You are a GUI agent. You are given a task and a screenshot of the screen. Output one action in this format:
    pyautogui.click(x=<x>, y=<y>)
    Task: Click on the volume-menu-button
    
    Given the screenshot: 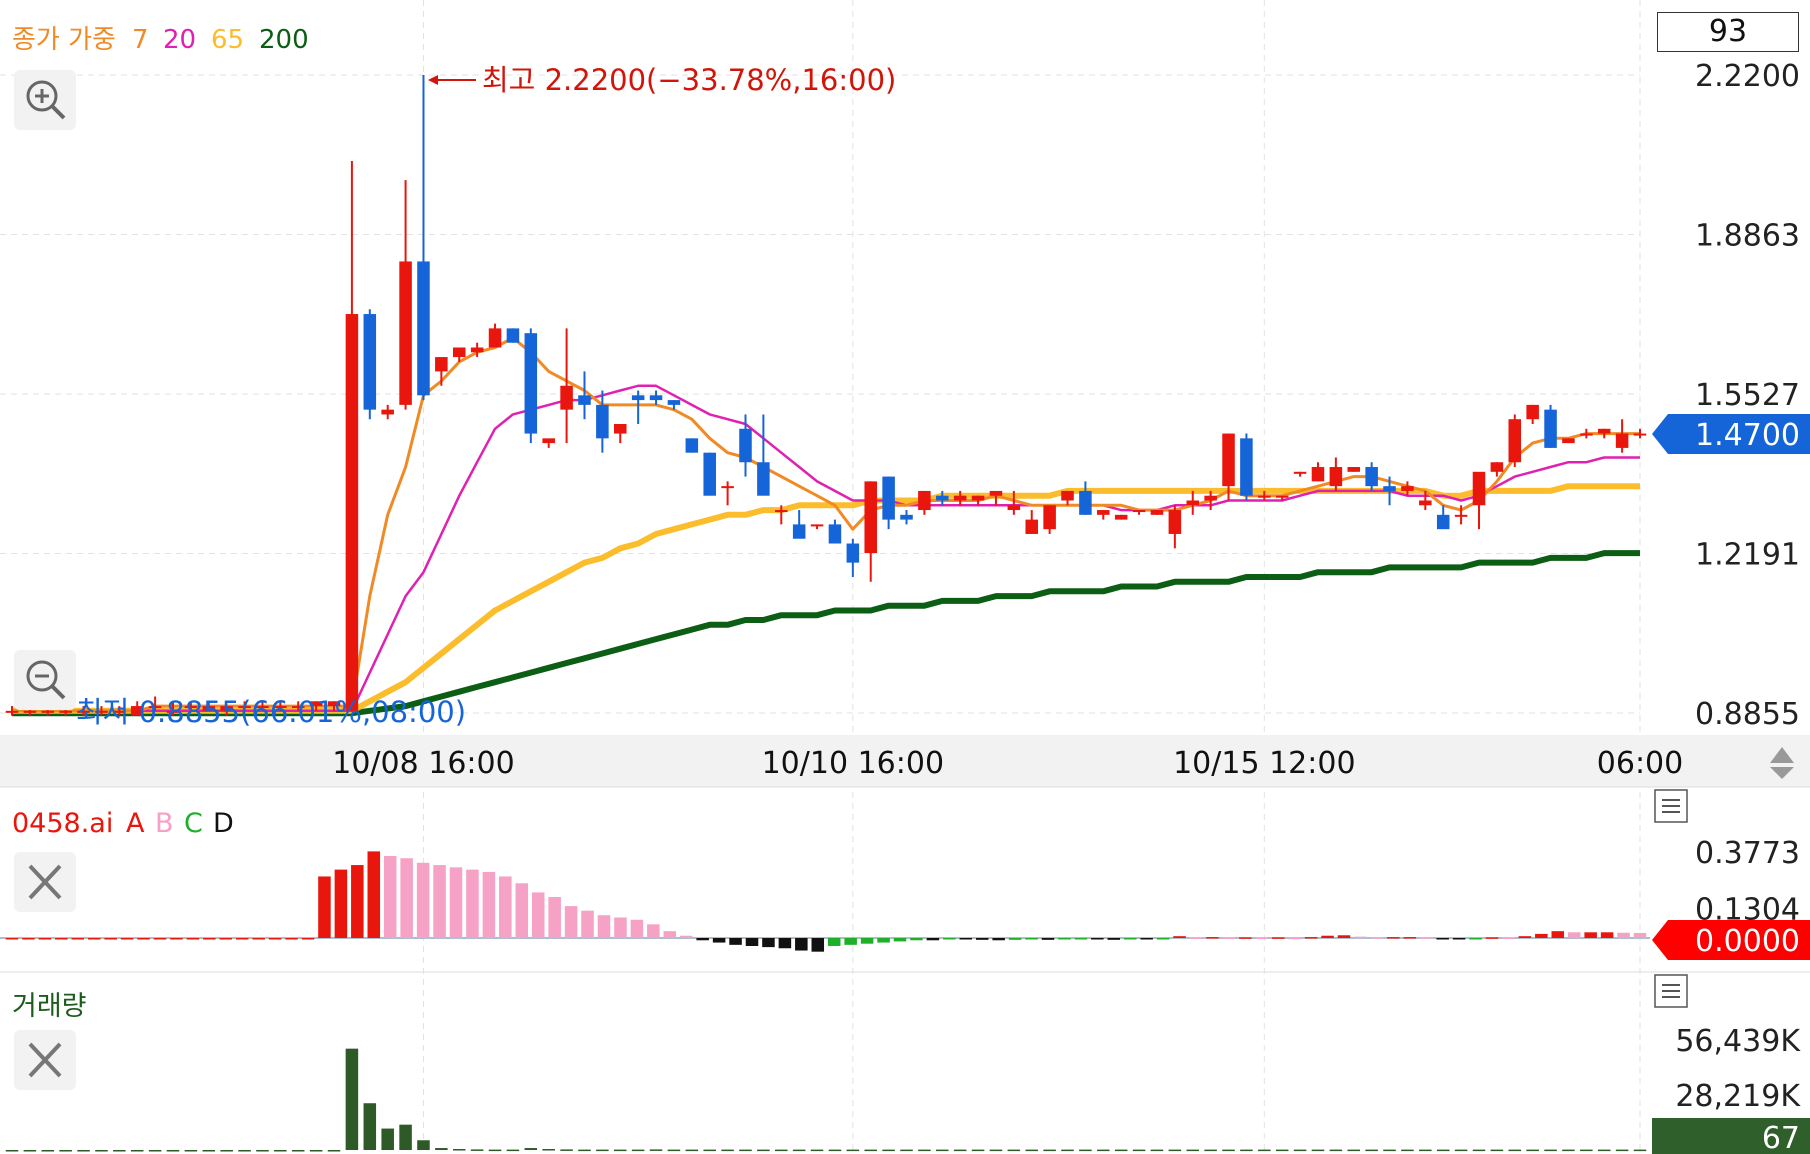 What is the action you would take?
    pyautogui.click(x=1671, y=991)
    